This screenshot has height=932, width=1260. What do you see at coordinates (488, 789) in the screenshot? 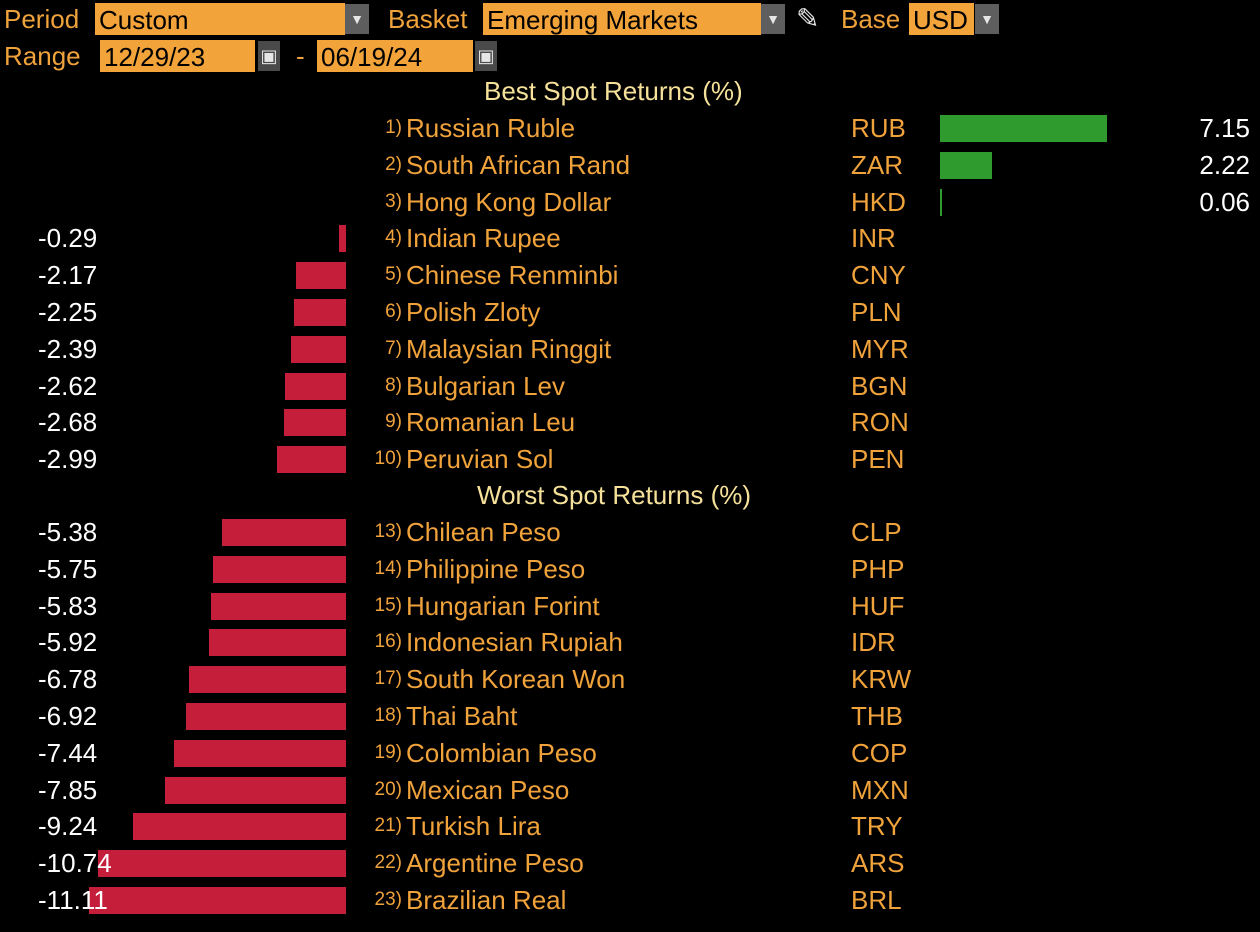
I see `currency-name: Mexican Peso` at bounding box center [488, 789].